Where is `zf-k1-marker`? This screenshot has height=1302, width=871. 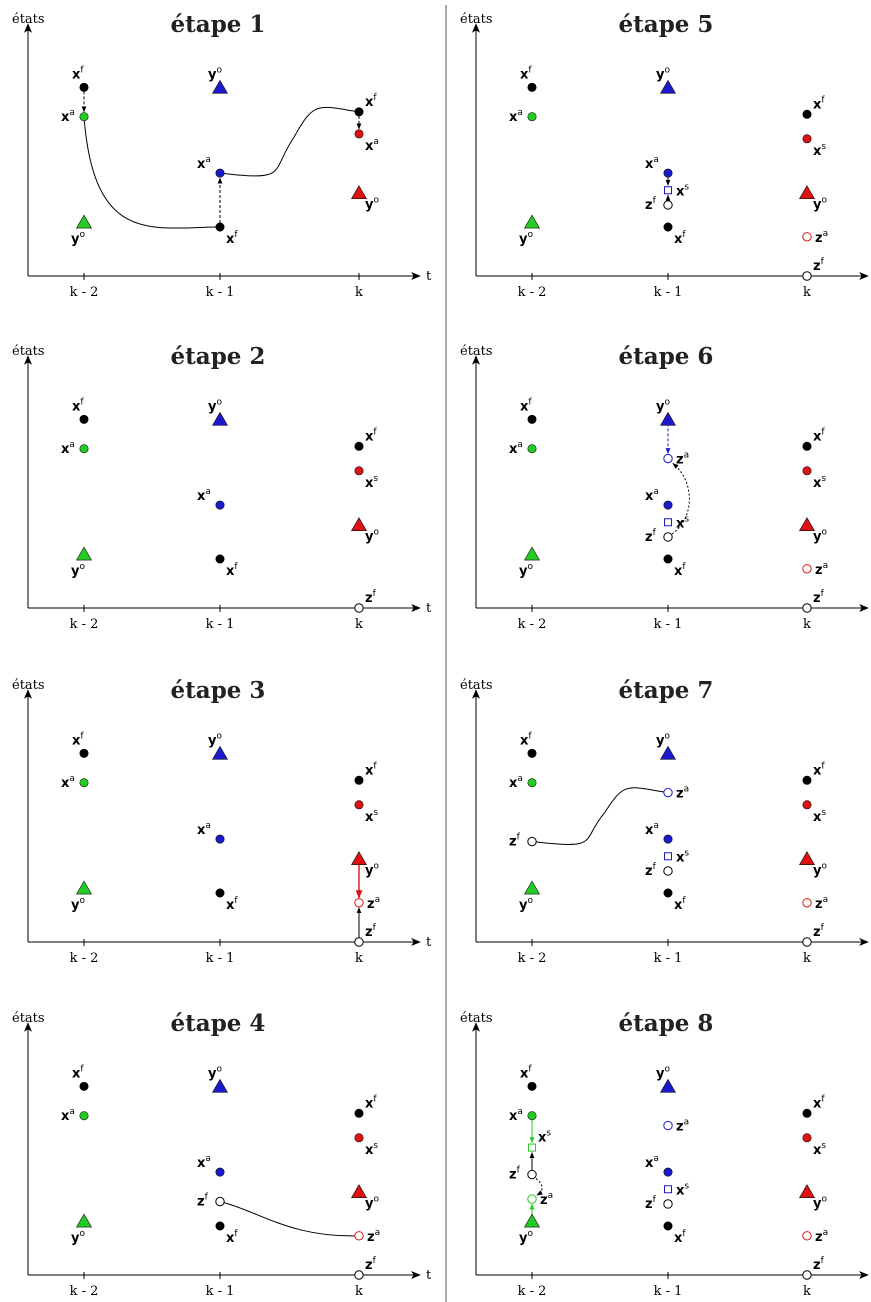
zf-k1-marker is located at coordinates (668, 205).